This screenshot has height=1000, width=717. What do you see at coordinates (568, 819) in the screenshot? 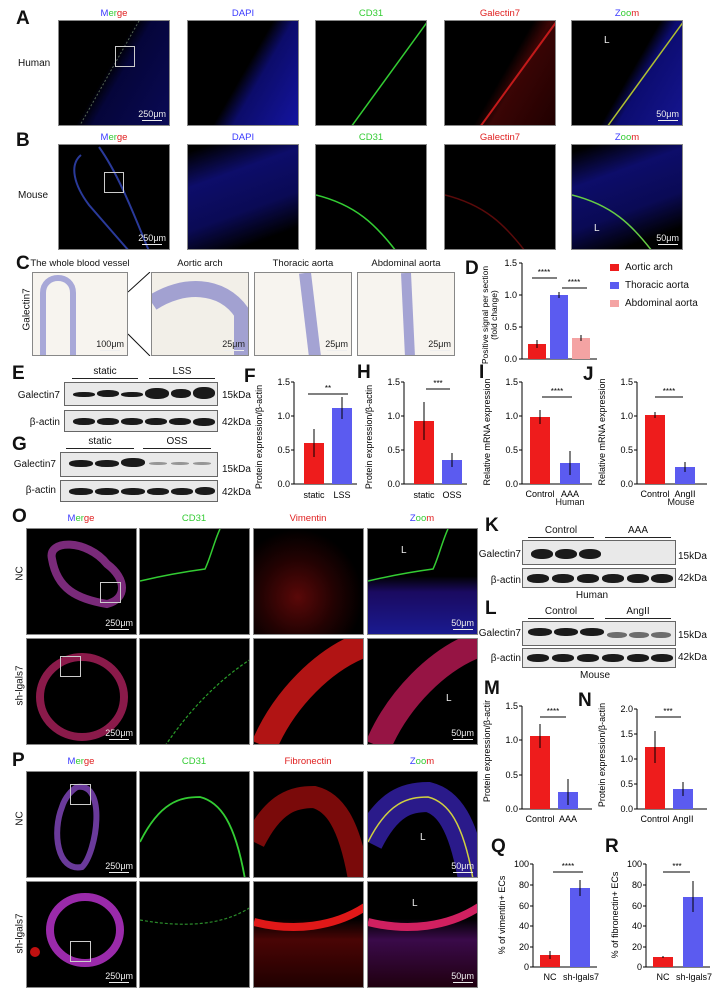
I see `svg-text: AAA` at bounding box center [568, 819].